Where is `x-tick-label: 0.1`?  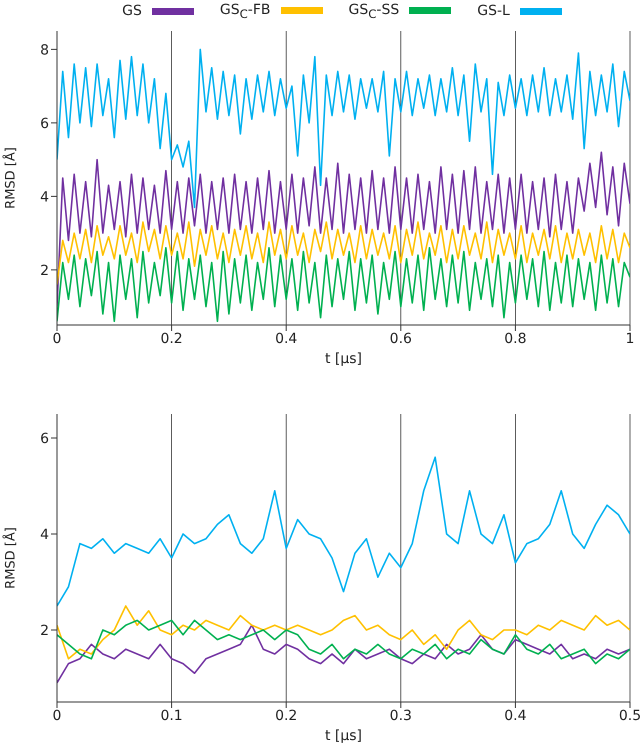 x-tick-label: 0.1 is located at coordinates (171, 716).